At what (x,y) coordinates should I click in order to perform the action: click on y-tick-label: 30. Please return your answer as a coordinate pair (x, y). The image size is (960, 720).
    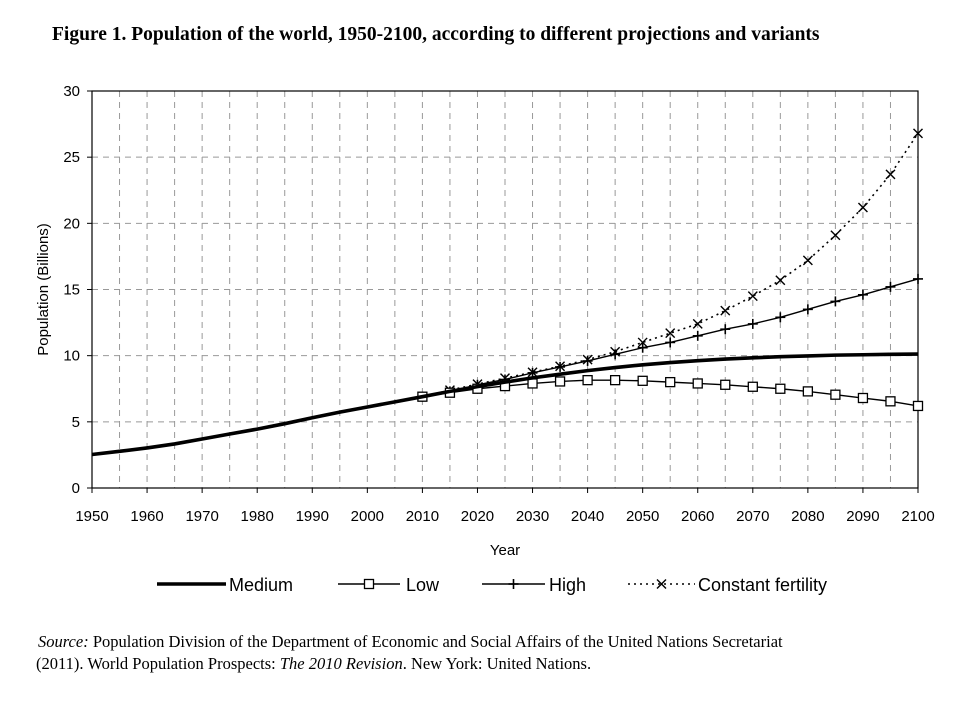
    Looking at the image, I should click on (71, 91).